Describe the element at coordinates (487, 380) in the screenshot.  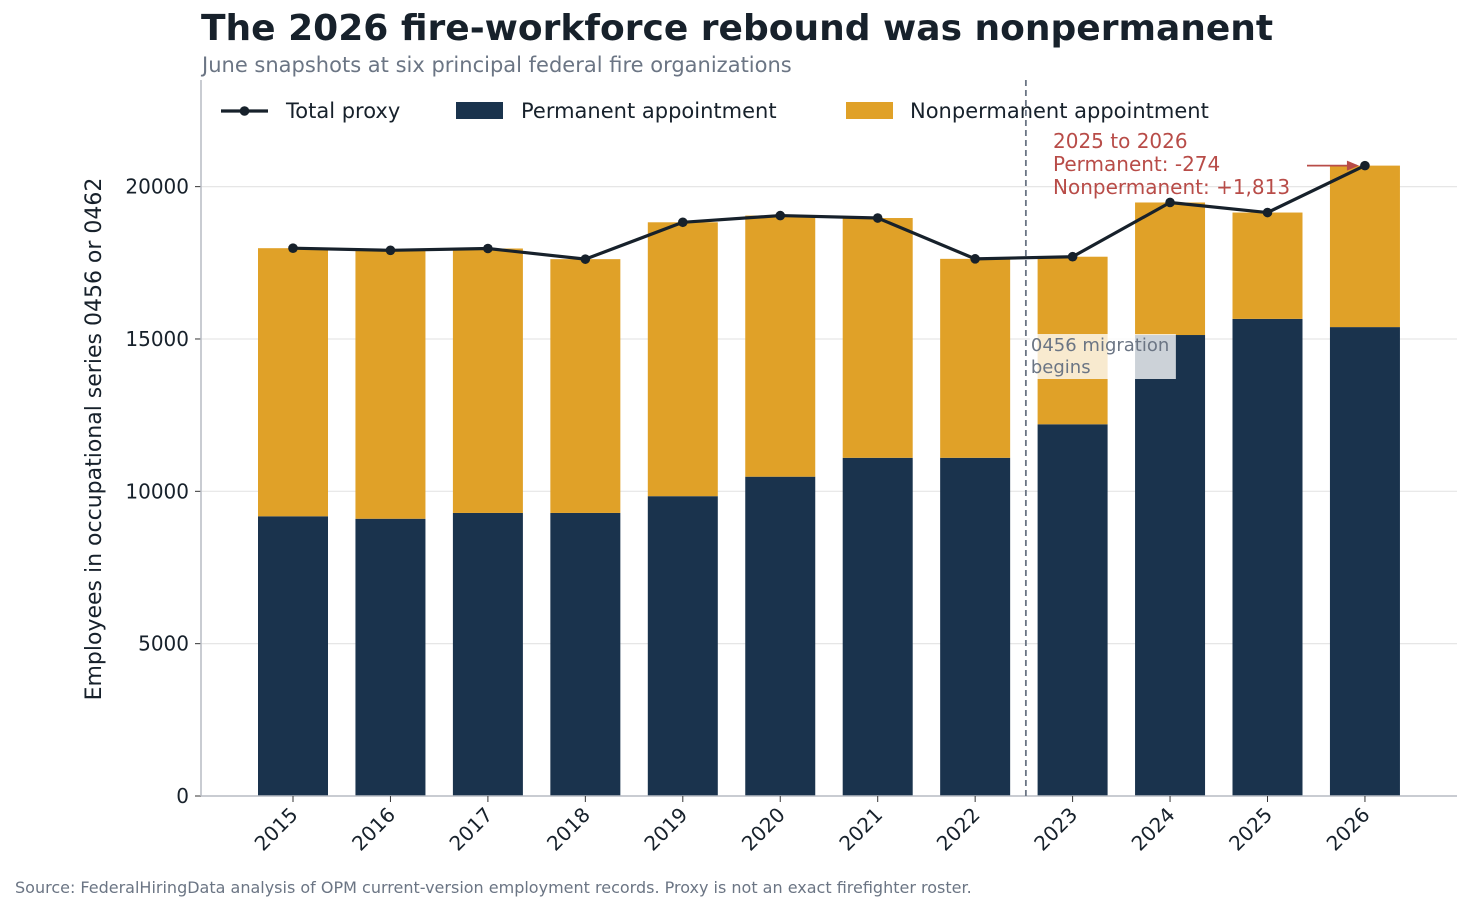
I see `bar-nonpermanent-2017` at that location.